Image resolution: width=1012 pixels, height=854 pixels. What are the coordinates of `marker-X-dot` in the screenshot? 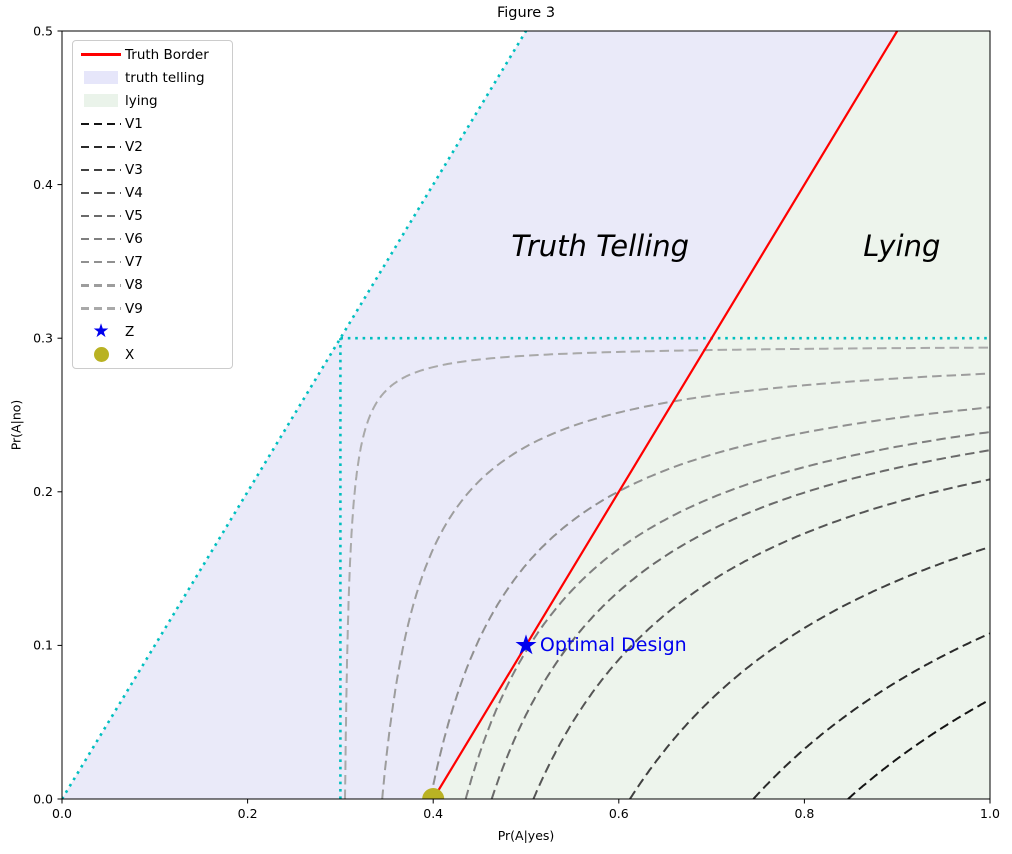 It's located at (433, 793).